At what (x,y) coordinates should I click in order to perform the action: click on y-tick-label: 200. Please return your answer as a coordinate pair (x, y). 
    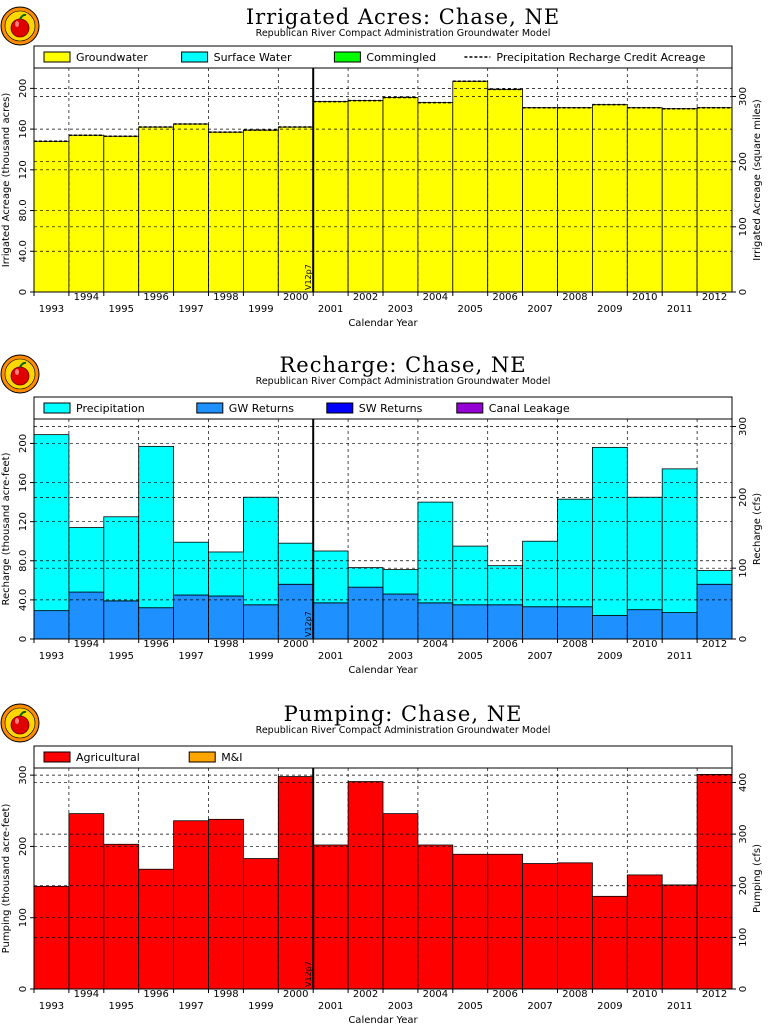
    Looking at the image, I should click on (23, 88).